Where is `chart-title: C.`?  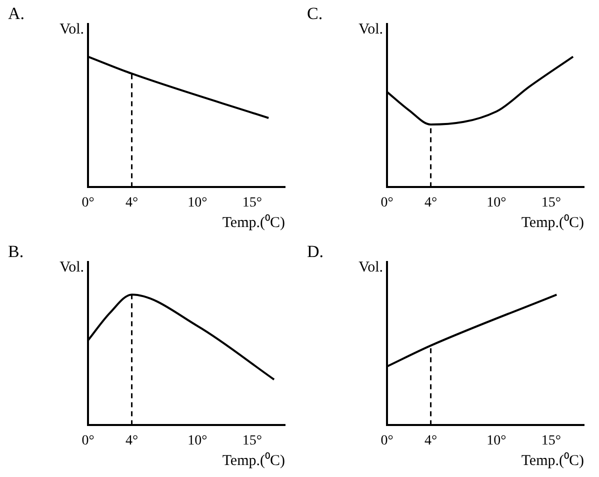 chart-title: C. is located at coordinates (315, 13).